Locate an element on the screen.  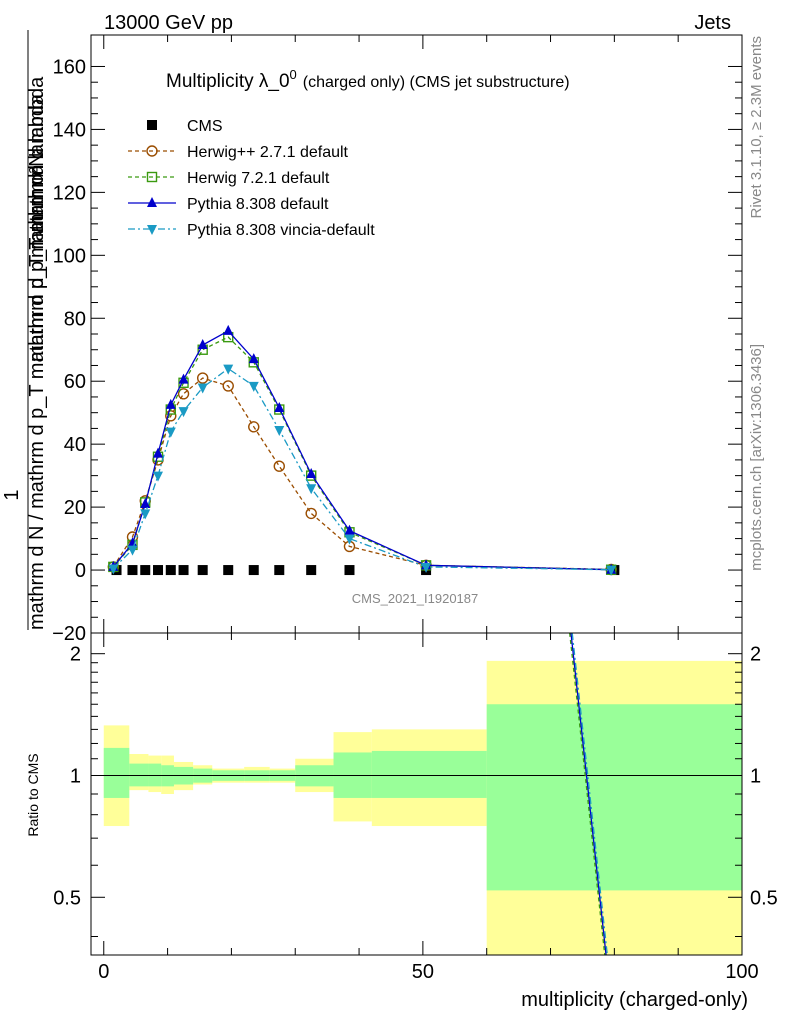
legend-entry: Herwig 7.2.1 default is located at coordinates (229, 178).